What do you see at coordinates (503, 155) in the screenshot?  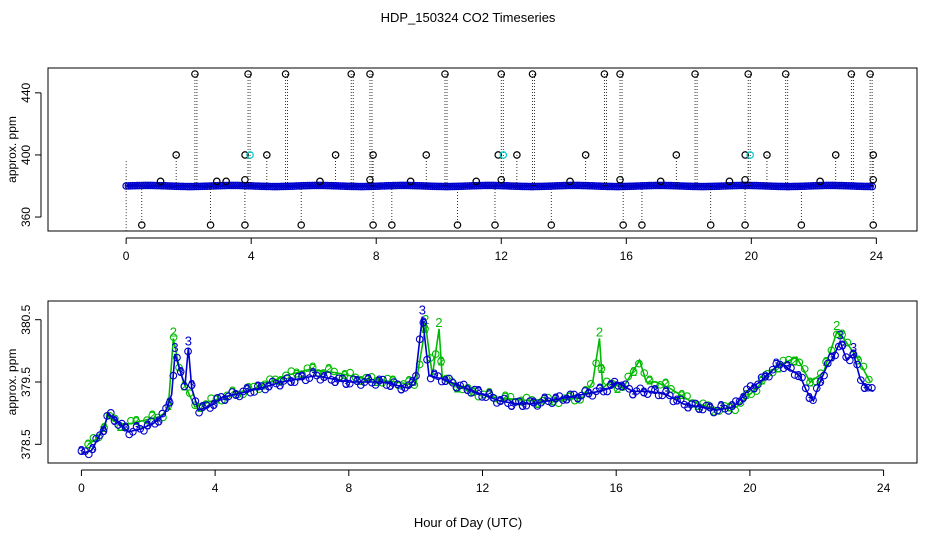 I see `outlier-400-cyan-point` at bounding box center [503, 155].